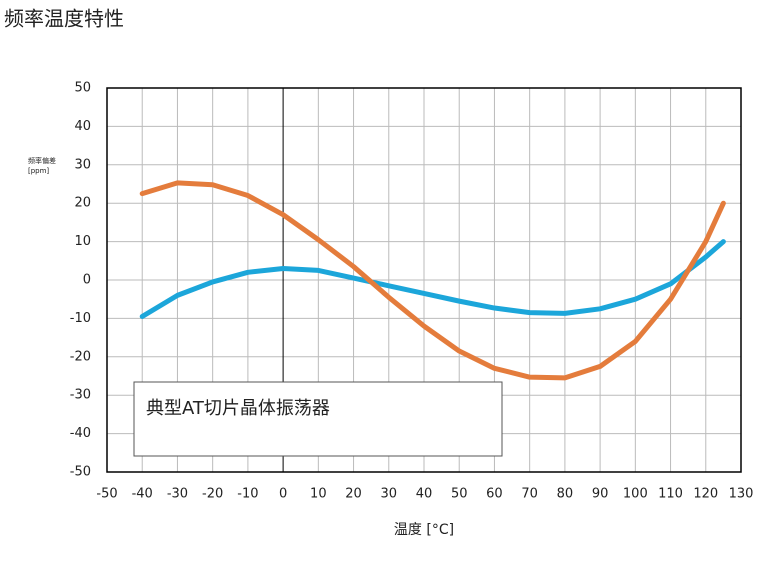 The width and height of the screenshot is (761, 566). I want to click on chart-title: 频率温度特性, so click(64, 19).